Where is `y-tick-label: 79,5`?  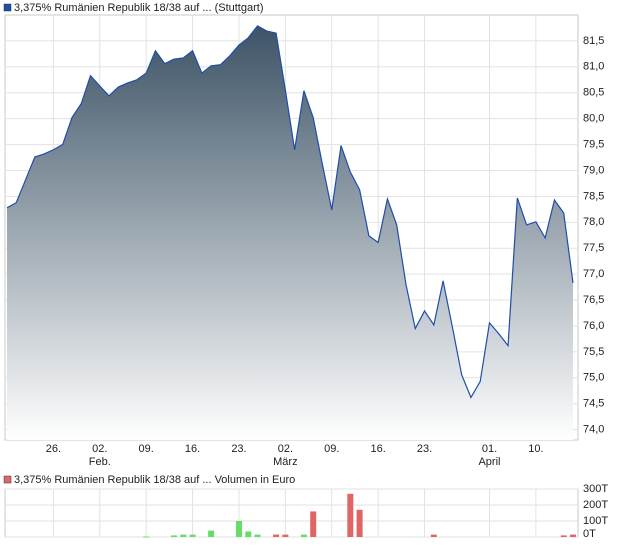
y-tick-label: 79,5 is located at coordinates (593, 144).